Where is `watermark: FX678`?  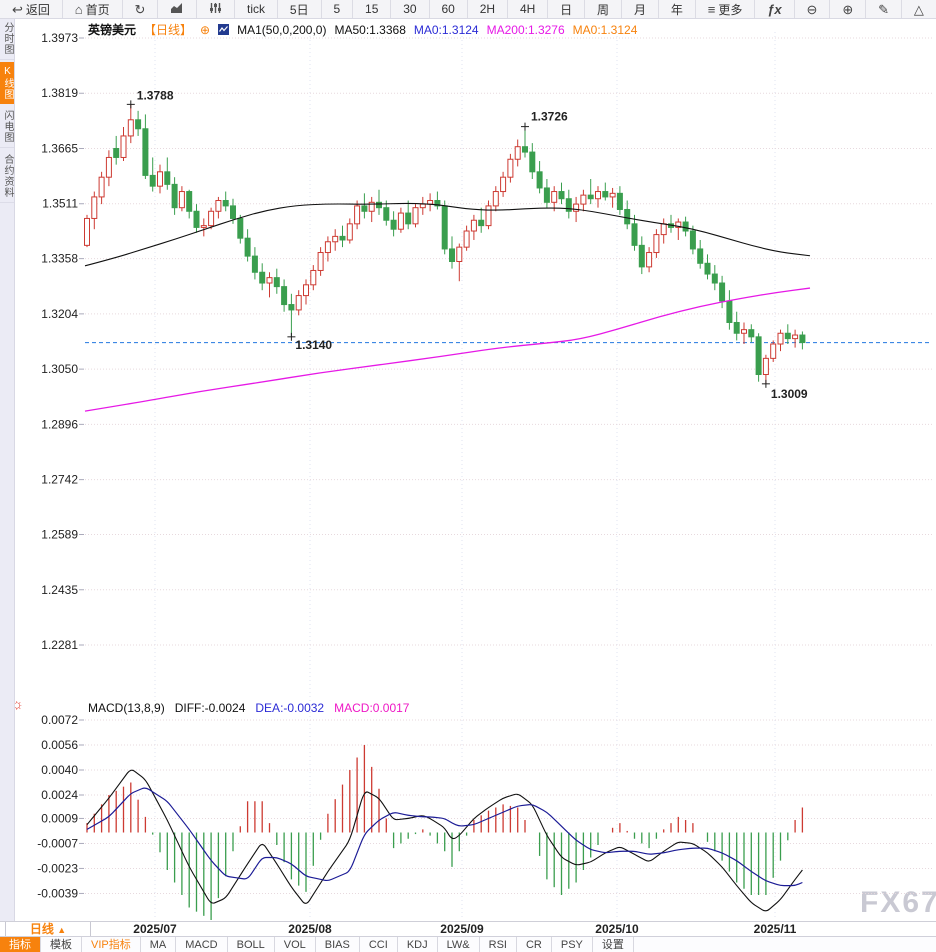 watermark: FX678 is located at coordinates (898, 902).